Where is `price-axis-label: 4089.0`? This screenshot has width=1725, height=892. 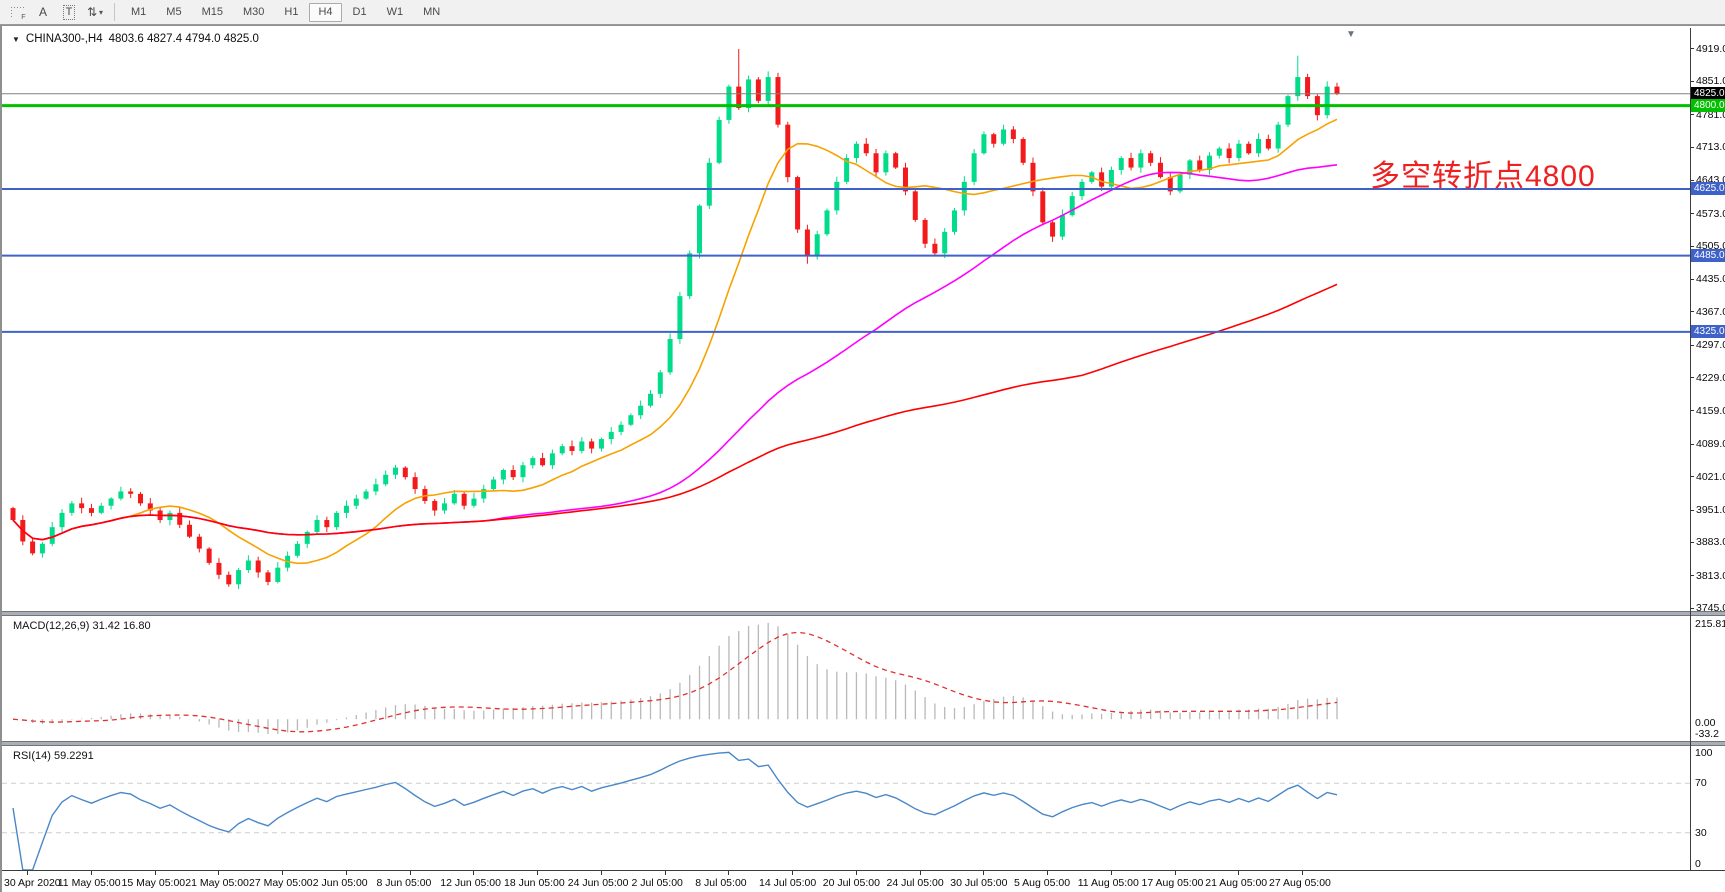 price-axis-label: 4089.0 is located at coordinates (1710, 444).